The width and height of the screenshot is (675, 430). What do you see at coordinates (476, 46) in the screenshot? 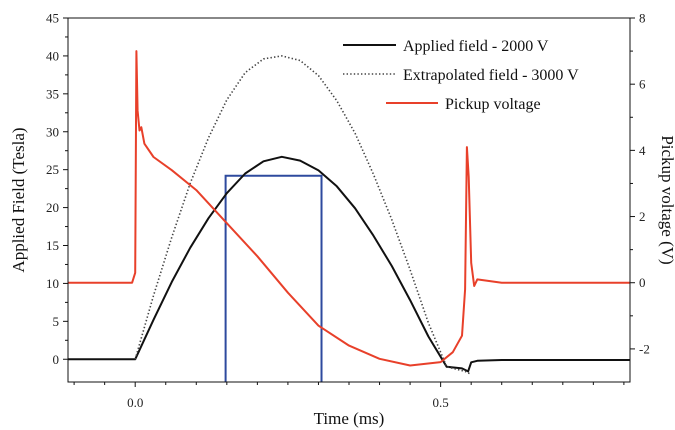
I see `legend-label-applied-field: Applied field - 2000 V` at bounding box center [476, 46].